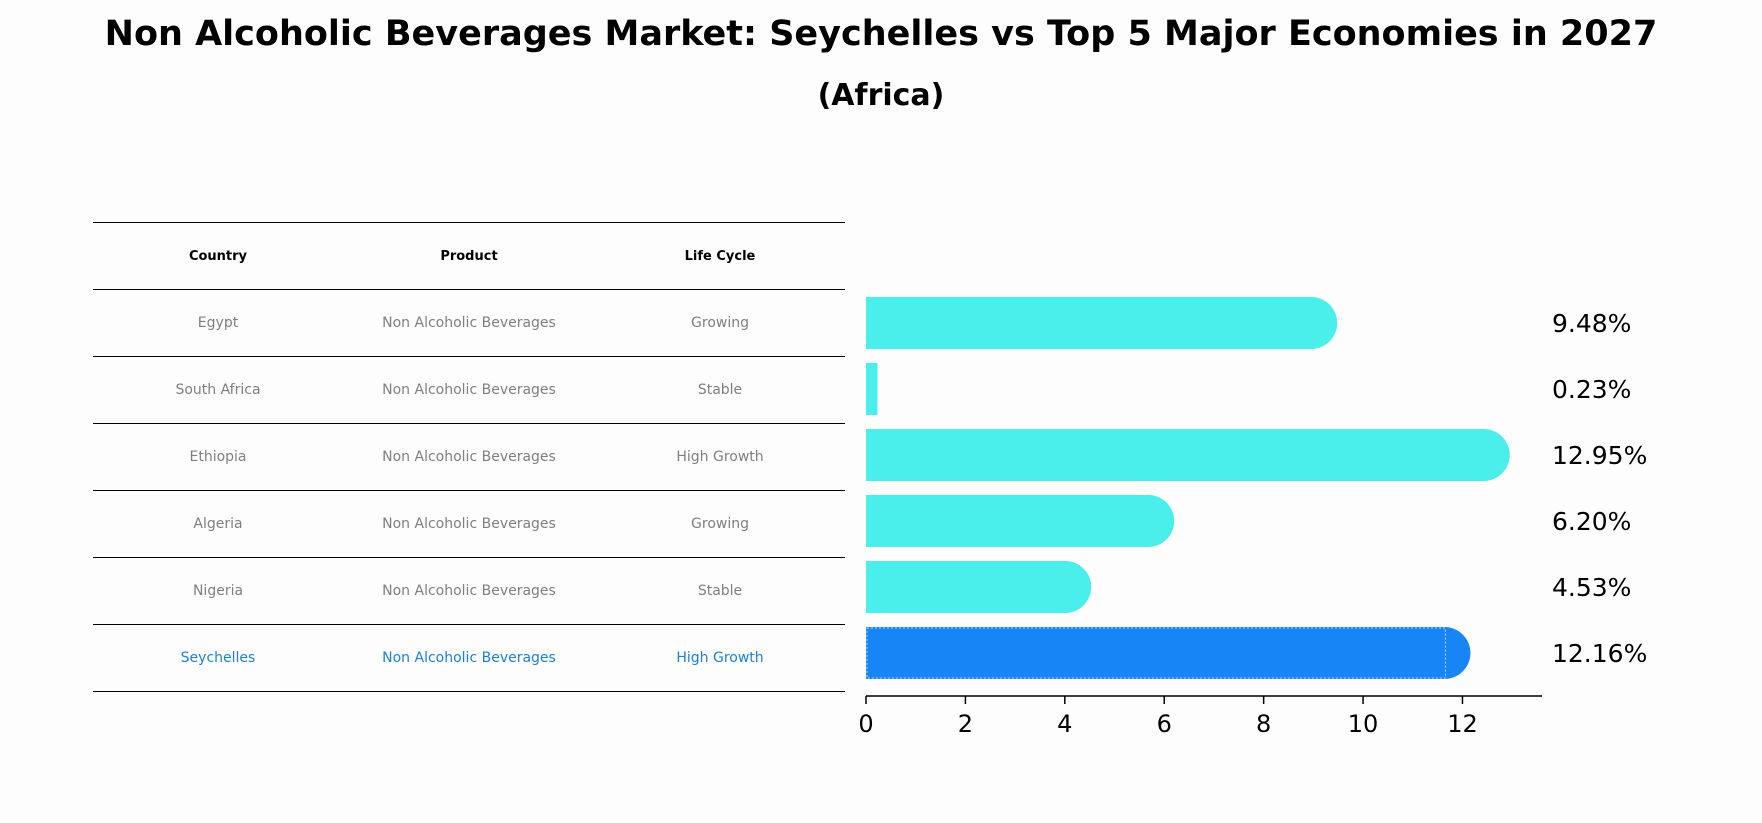  I want to click on header-product: Product, so click(469, 256).